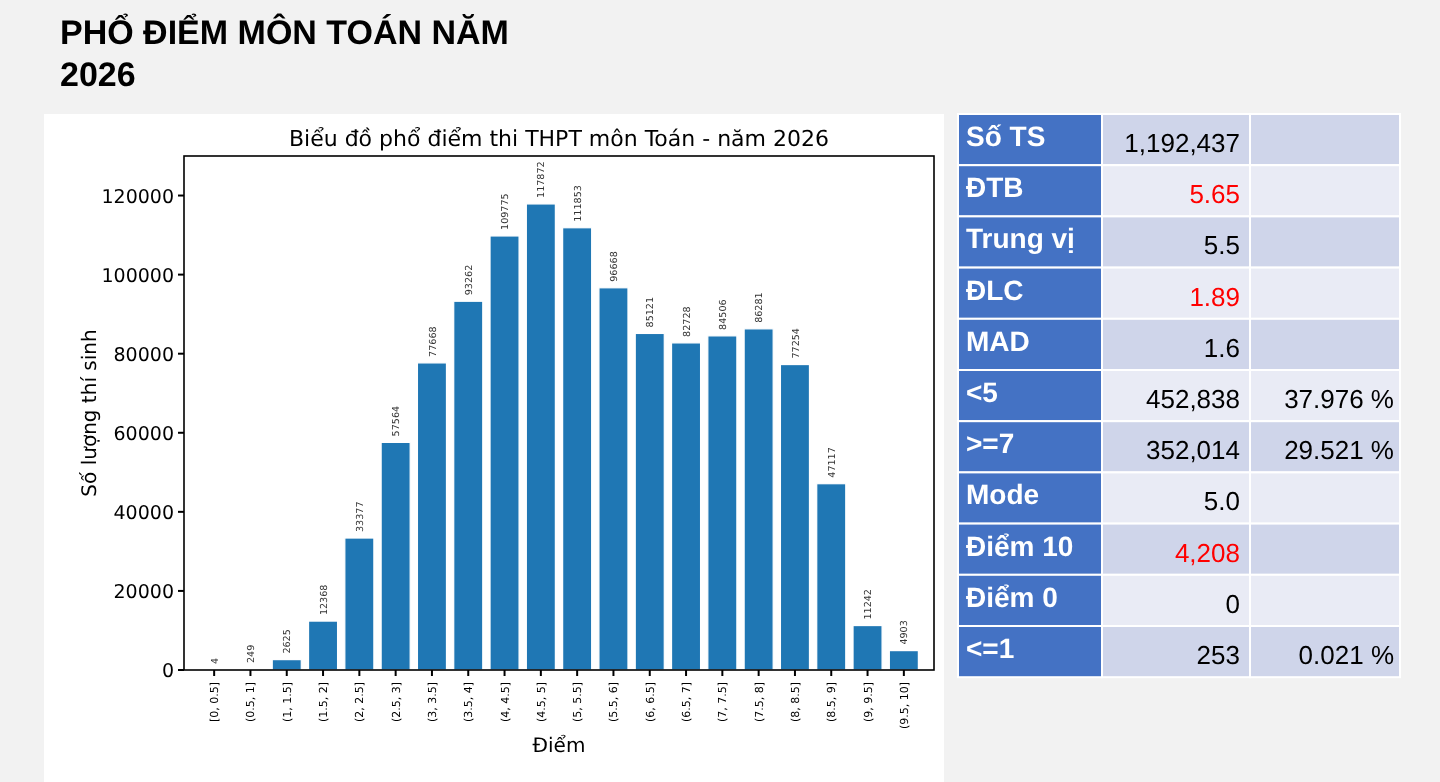 The height and width of the screenshot is (782, 1440). What do you see at coordinates (1207, 552) in the screenshot?
I see `text: 4,208` at bounding box center [1207, 552].